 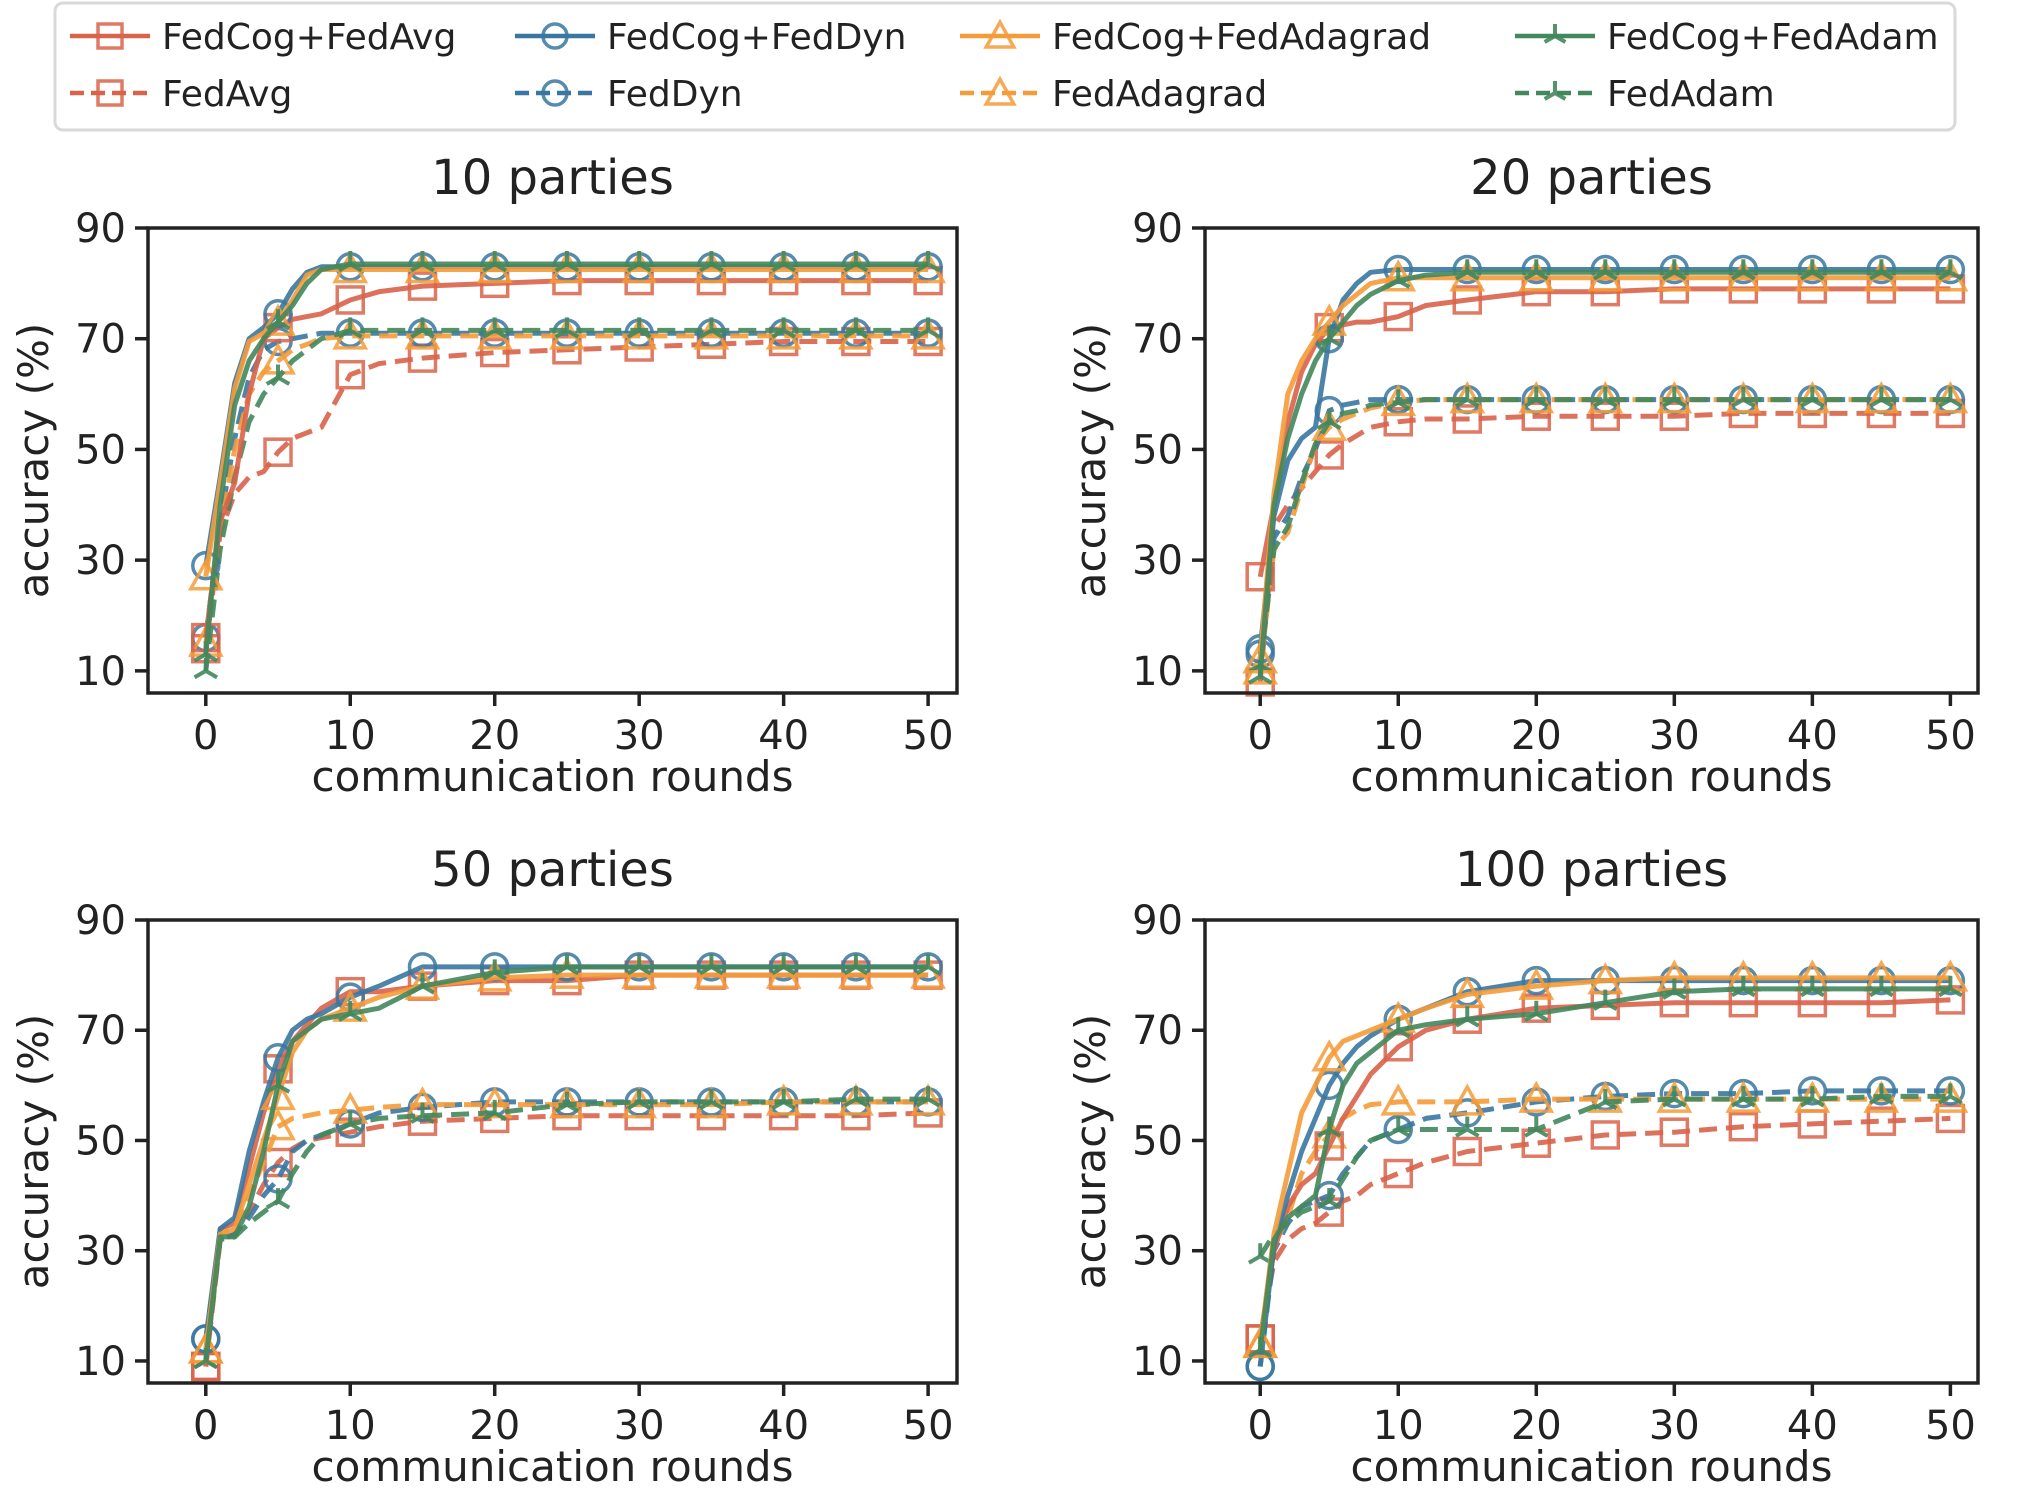 What do you see at coordinates (757, 37) in the screenshot?
I see `legend-label: FedCog+FedDyn` at bounding box center [757, 37].